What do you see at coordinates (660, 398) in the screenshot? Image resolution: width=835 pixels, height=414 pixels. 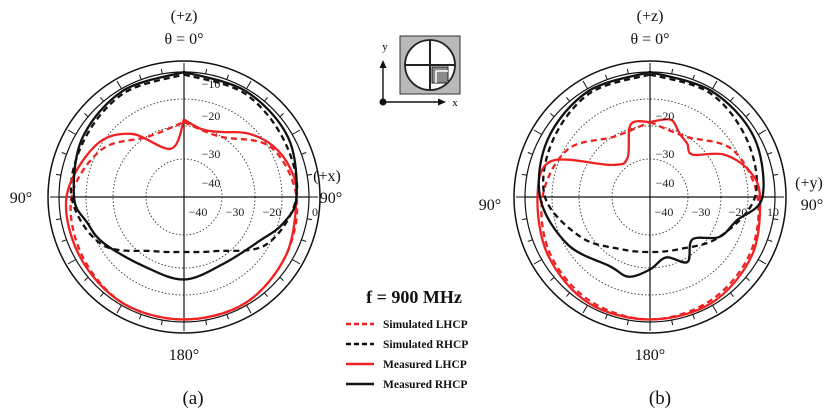 I see `panel-label-b: (b)` at bounding box center [660, 398].